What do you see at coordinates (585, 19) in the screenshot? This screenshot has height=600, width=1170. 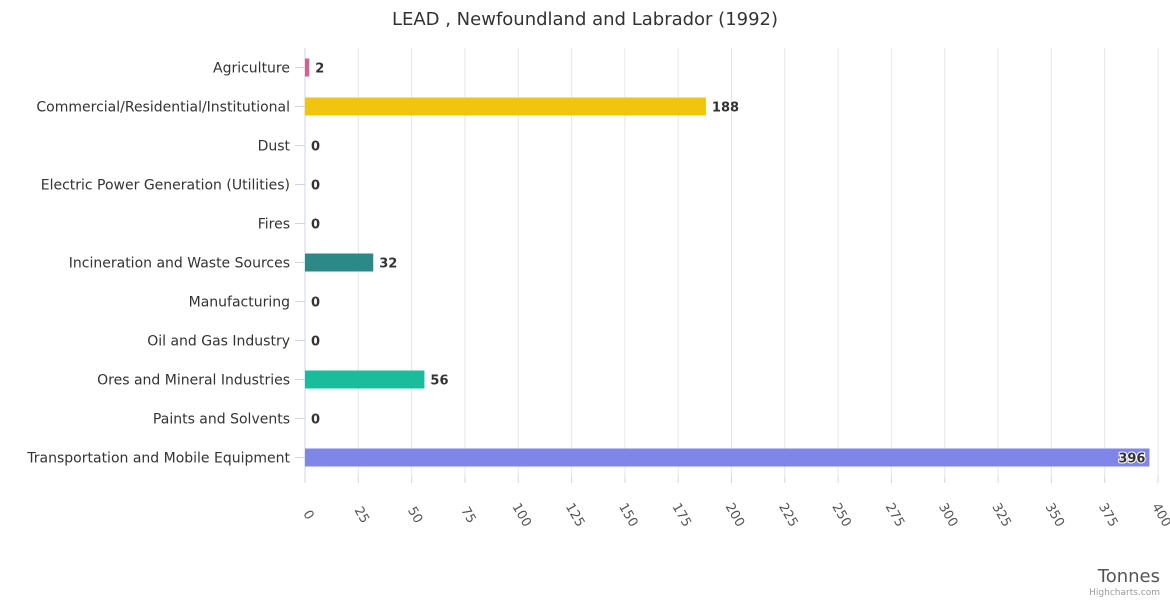 I see `chart-title: LEAD , Newfoundland and Labrador (1992)` at bounding box center [585, 19].